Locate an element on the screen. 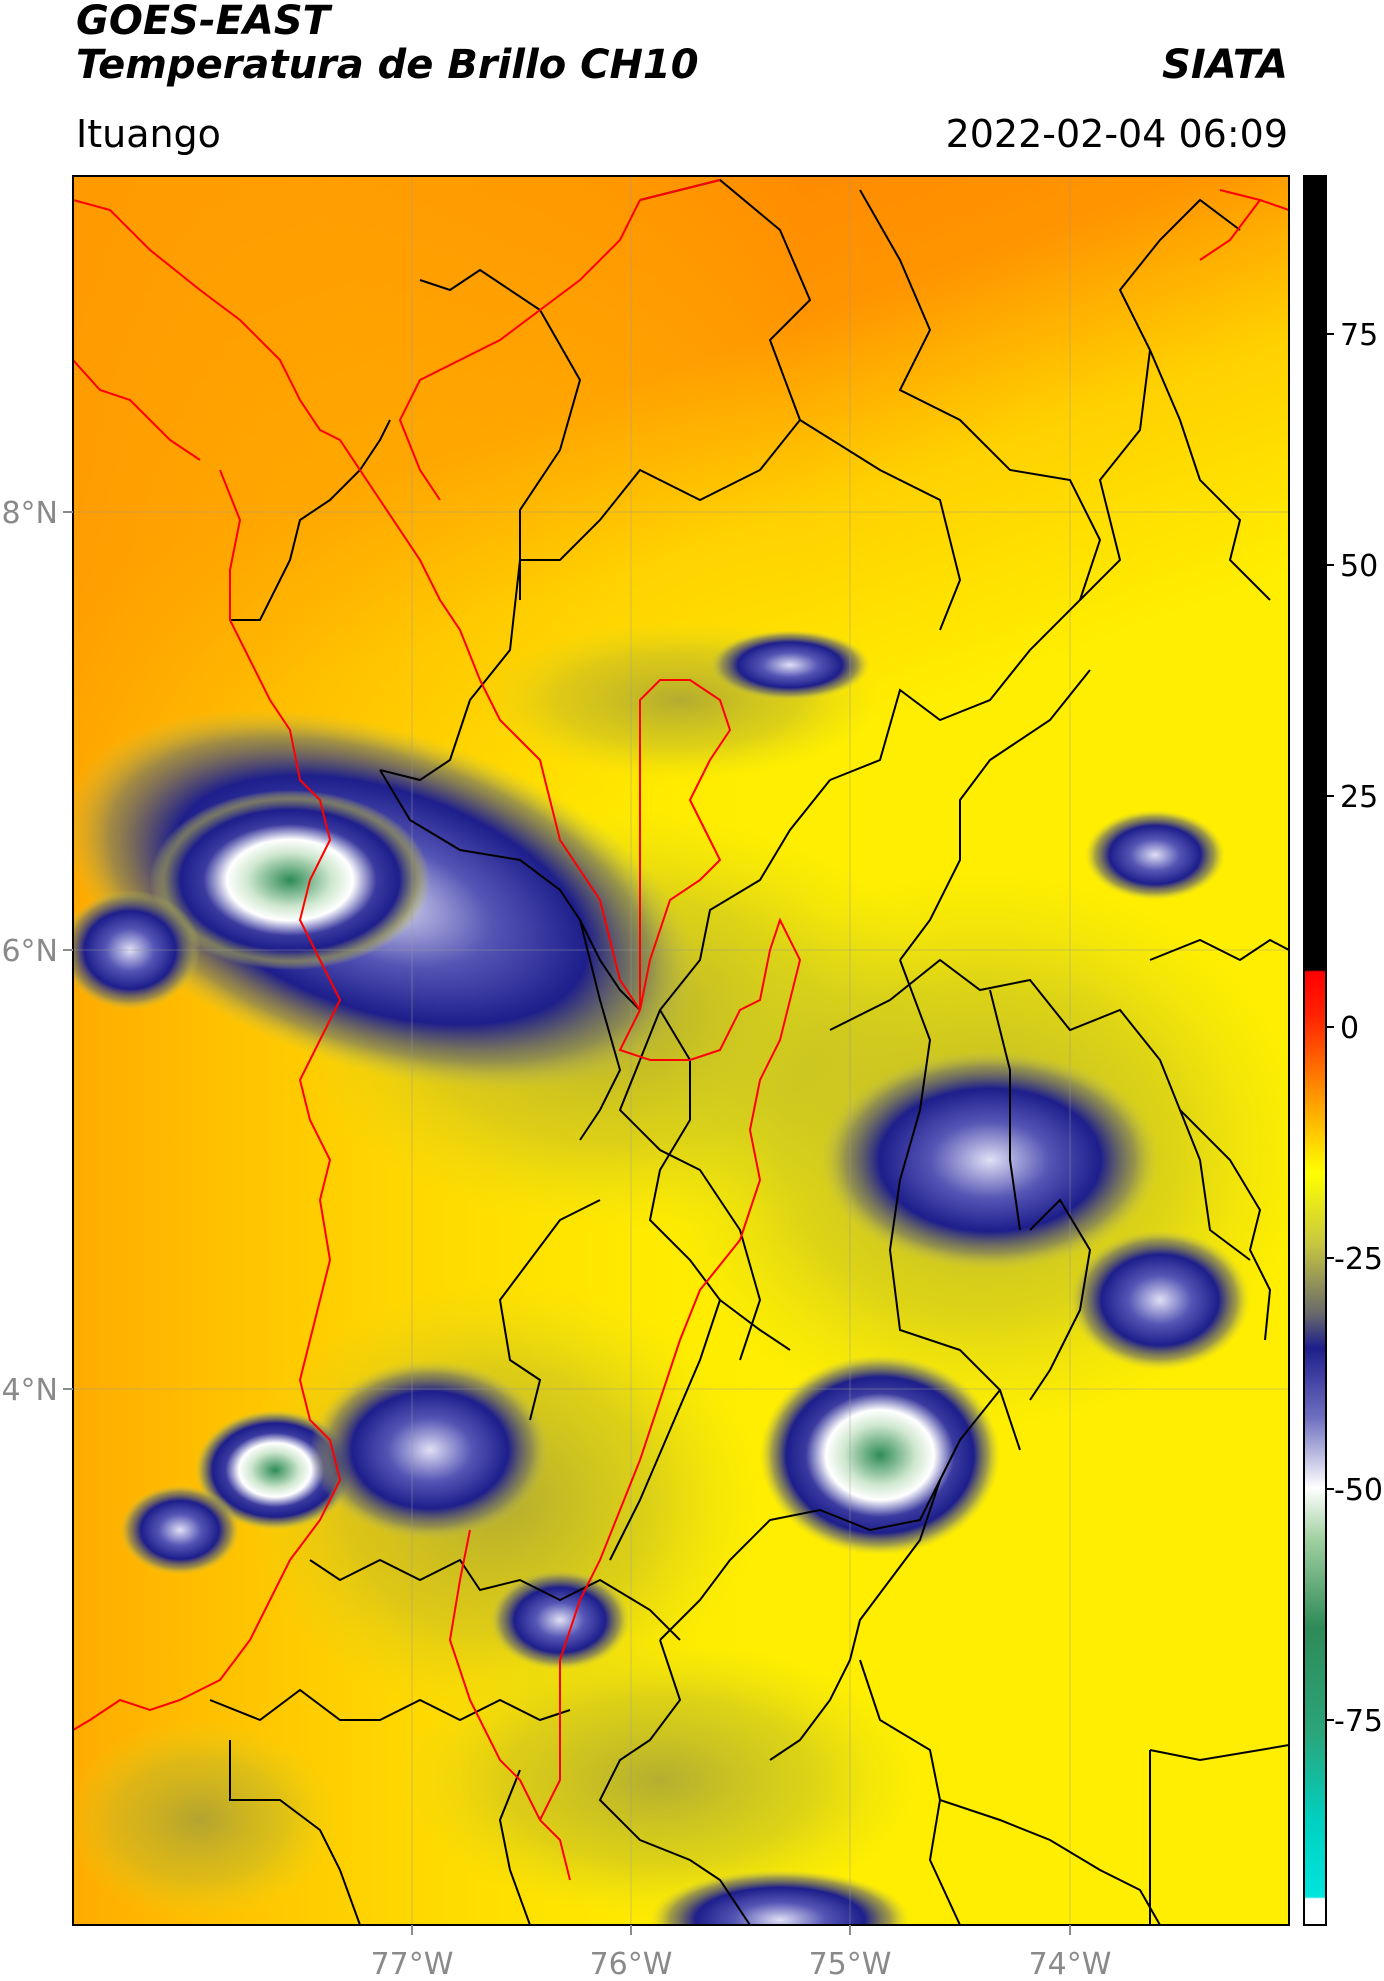 This screenshot has width=1384, height=1981. lon-label-76w: 76°W is located at coordinates (631, 1964).